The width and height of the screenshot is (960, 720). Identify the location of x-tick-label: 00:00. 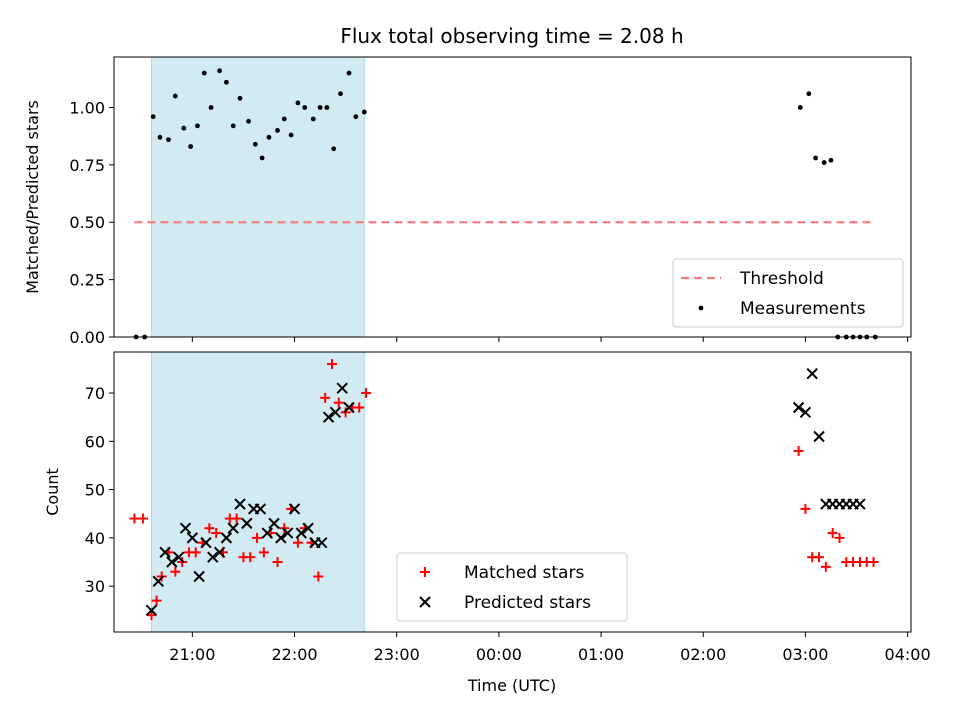
(499, 654).